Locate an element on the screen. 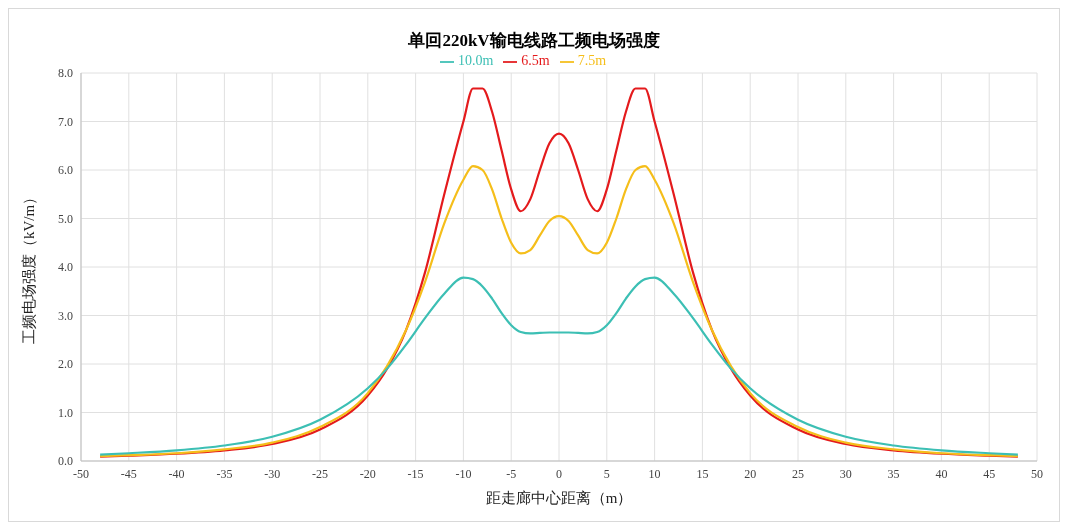  x-tick-label: 5 is located at coordinates (606, 473).